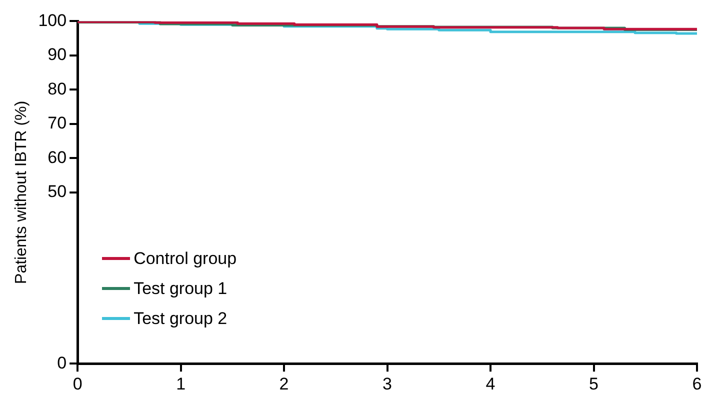 Image resolution: width=713 pixels, height=406 pixels. I want to click on y-axis-title: Patients without IBTR (%), so click(21, 192).